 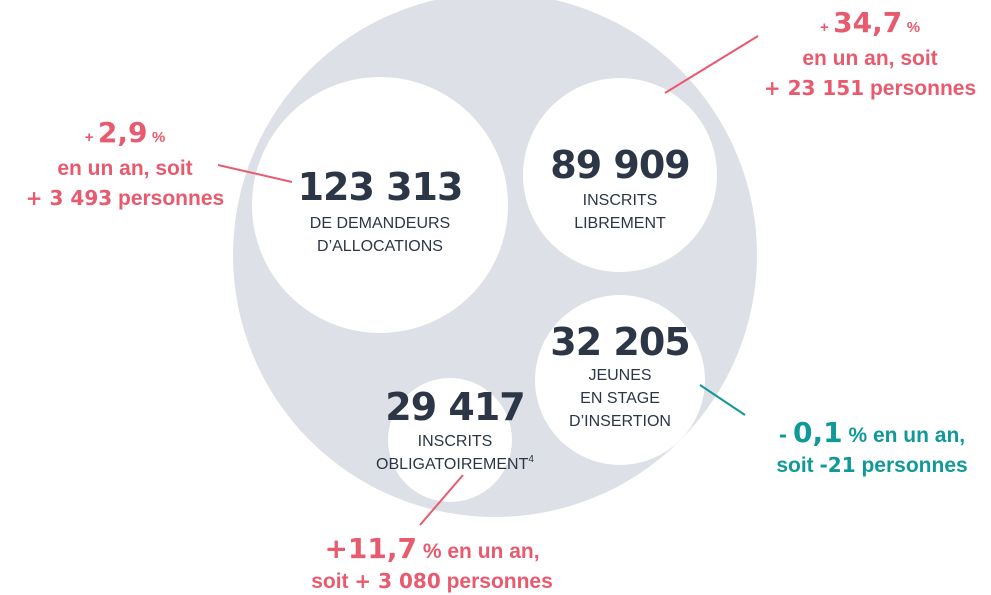 What do you see at coordinates (454, 407) in the screenshot?
I see `circle-value: 29 417` at bounding box center [454, 407].